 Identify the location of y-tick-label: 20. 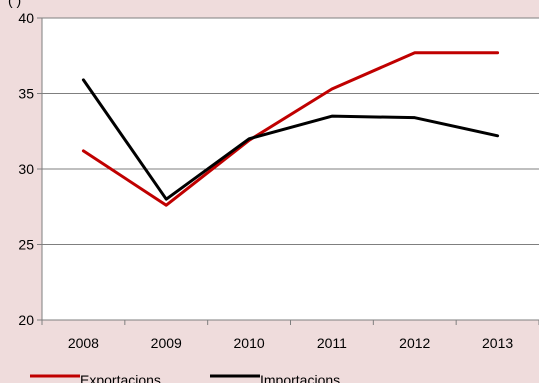
(26, 320).